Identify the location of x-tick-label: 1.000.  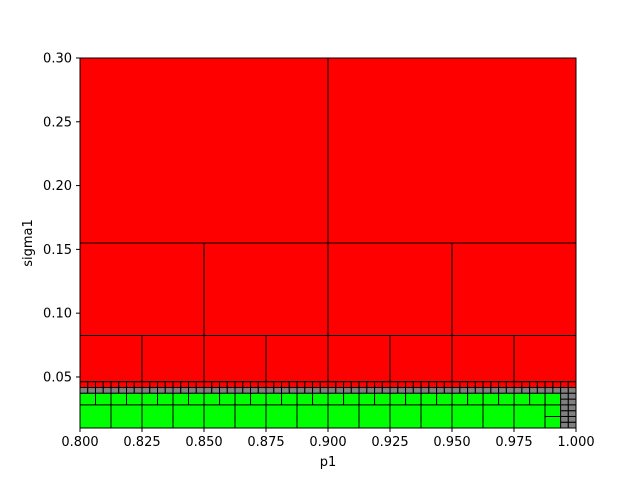
(575, 442).